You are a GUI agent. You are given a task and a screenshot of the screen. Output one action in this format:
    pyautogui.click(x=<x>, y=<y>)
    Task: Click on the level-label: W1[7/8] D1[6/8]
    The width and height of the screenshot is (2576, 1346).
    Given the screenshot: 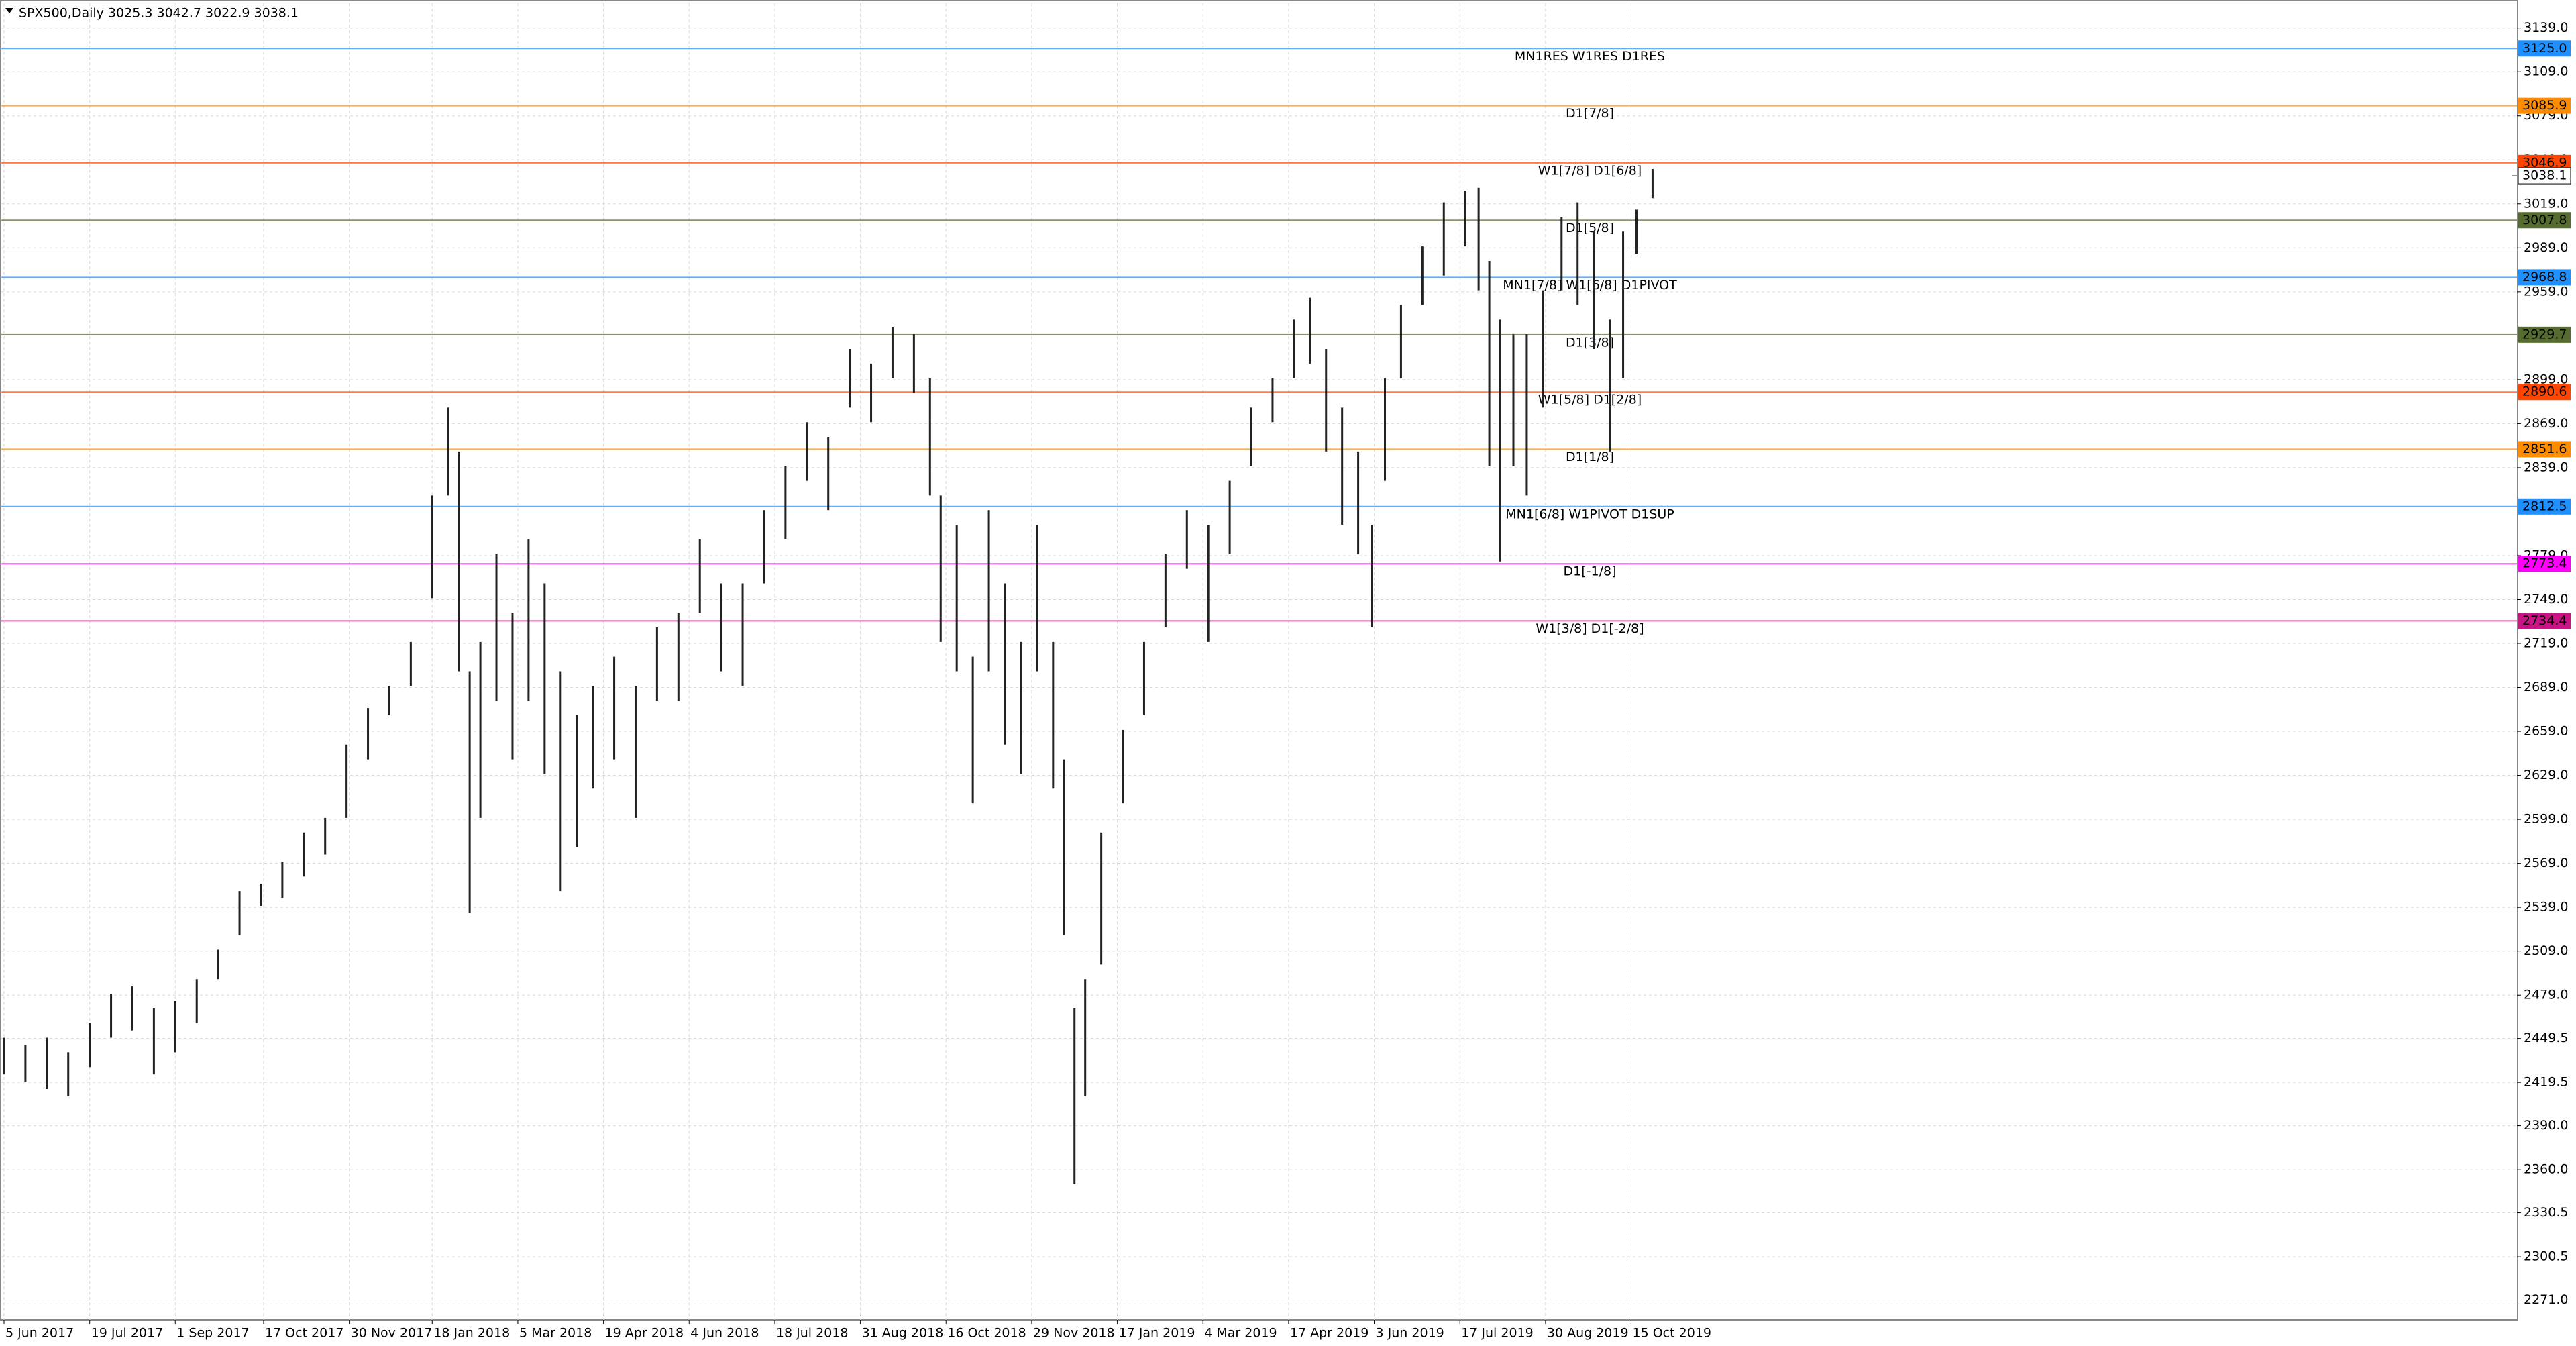 What is the action you would take?
    pyautogui.click(x=1590, y=171)
    